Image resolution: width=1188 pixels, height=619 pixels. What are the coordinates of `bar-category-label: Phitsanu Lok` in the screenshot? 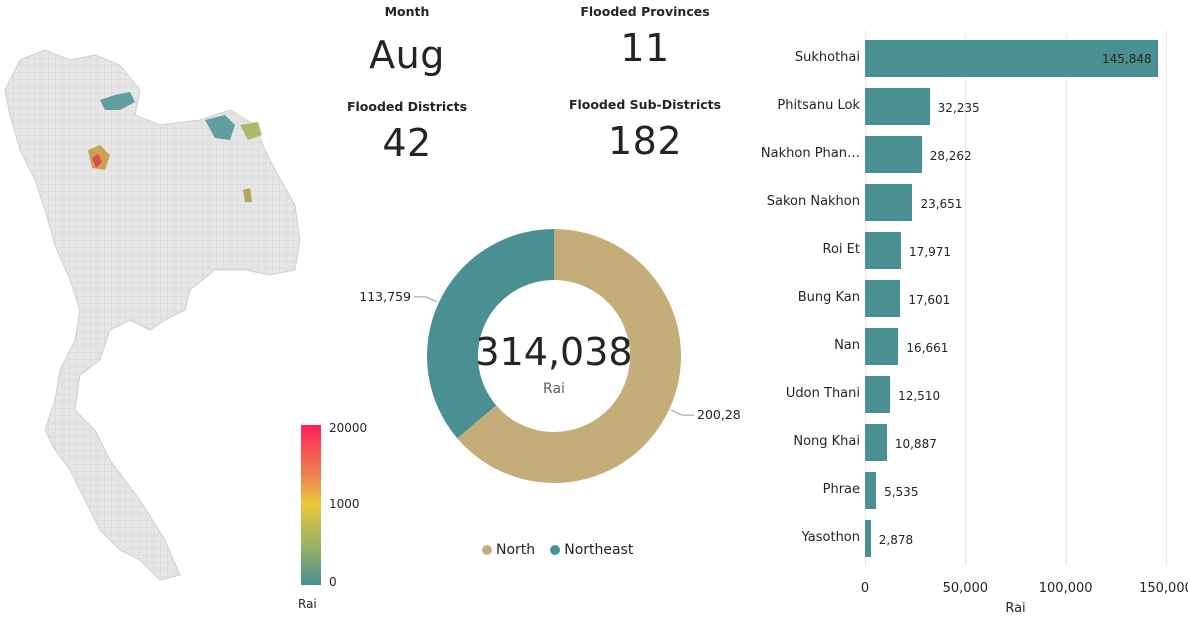 It's located at (818, 105).